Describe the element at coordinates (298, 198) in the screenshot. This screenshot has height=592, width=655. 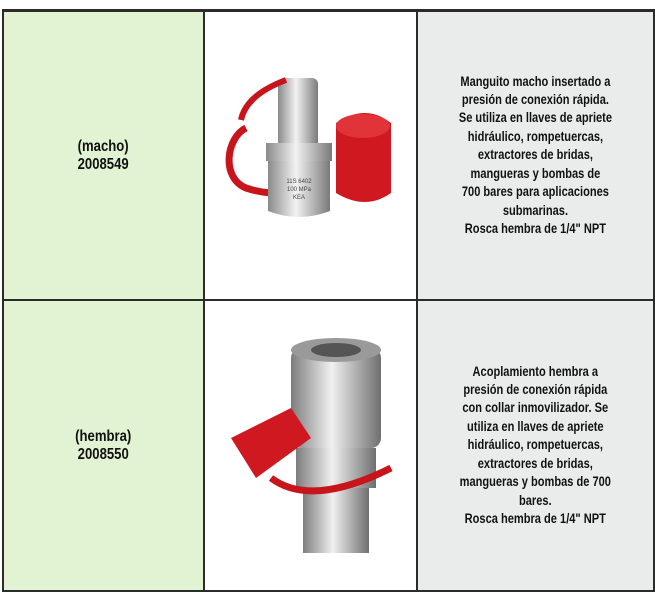
I see `engraving: KEA` at that location.